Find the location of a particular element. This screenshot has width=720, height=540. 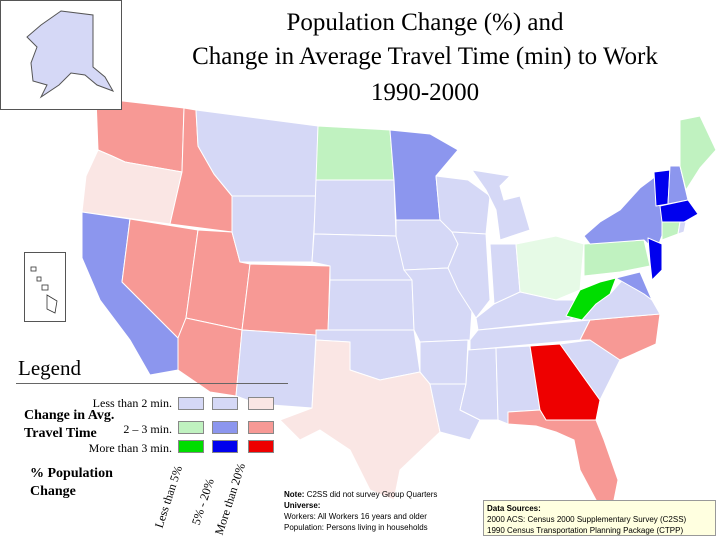

legend-pop-label-1: % Population is located at coordinates (71, 473).